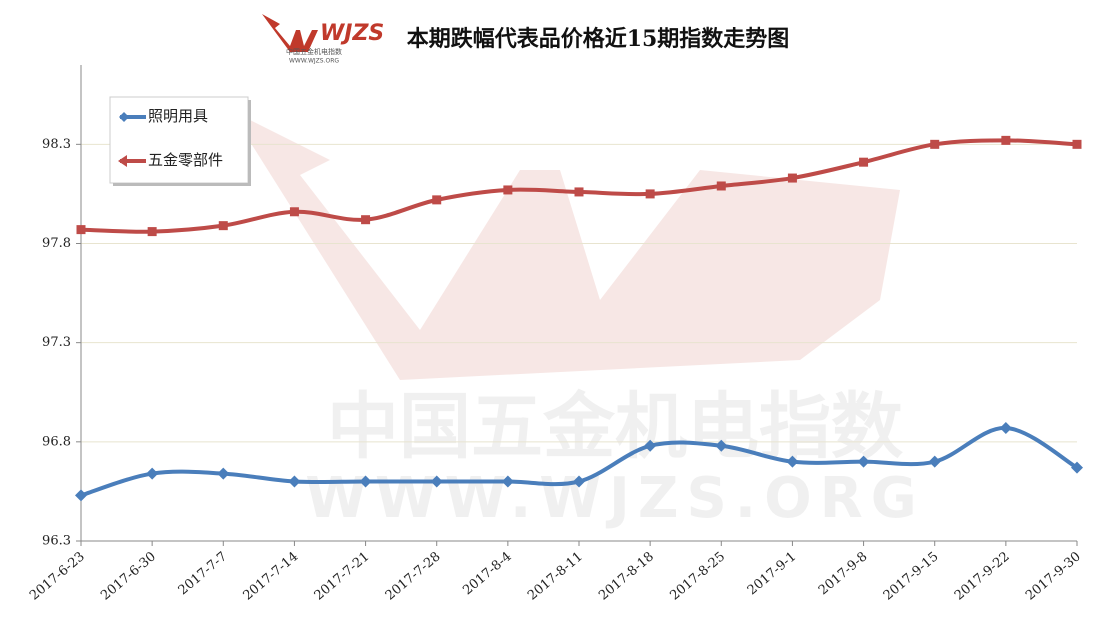  Describe the element at coordinates (56, 541) in the screenshot. I see `y-tick-label: 96.3` at that location.